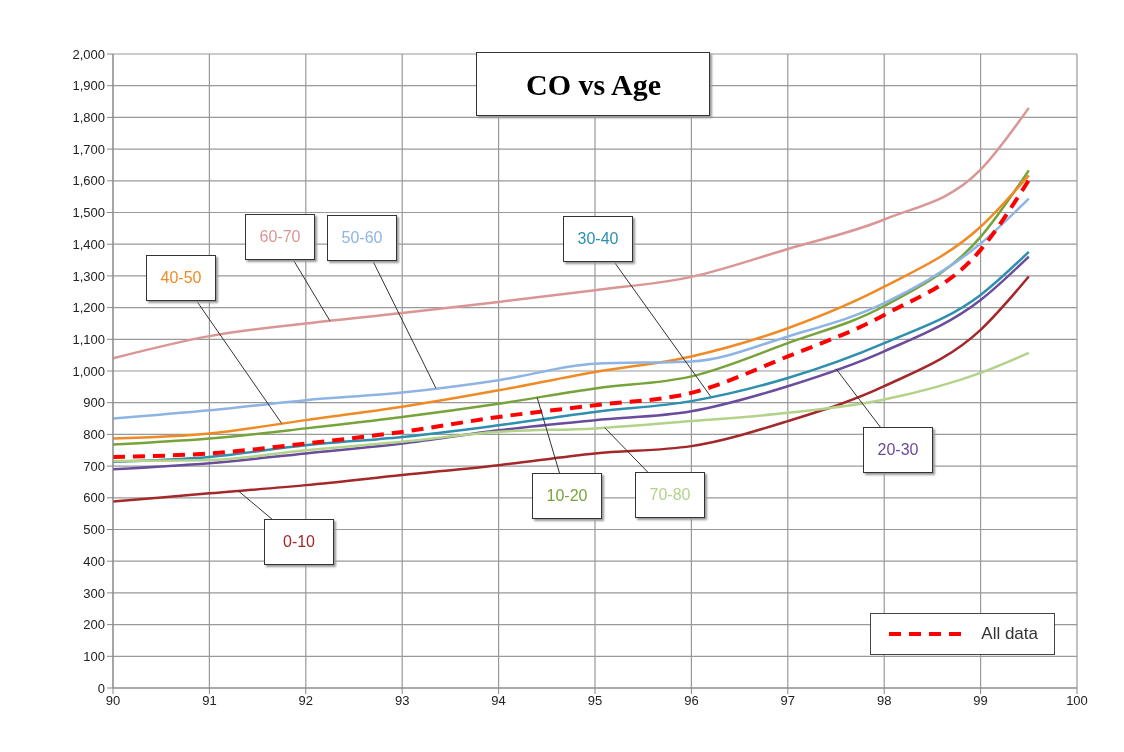 The image size is (1124, 752). I want to click on y-tick-label: 100, so click(94, 656).